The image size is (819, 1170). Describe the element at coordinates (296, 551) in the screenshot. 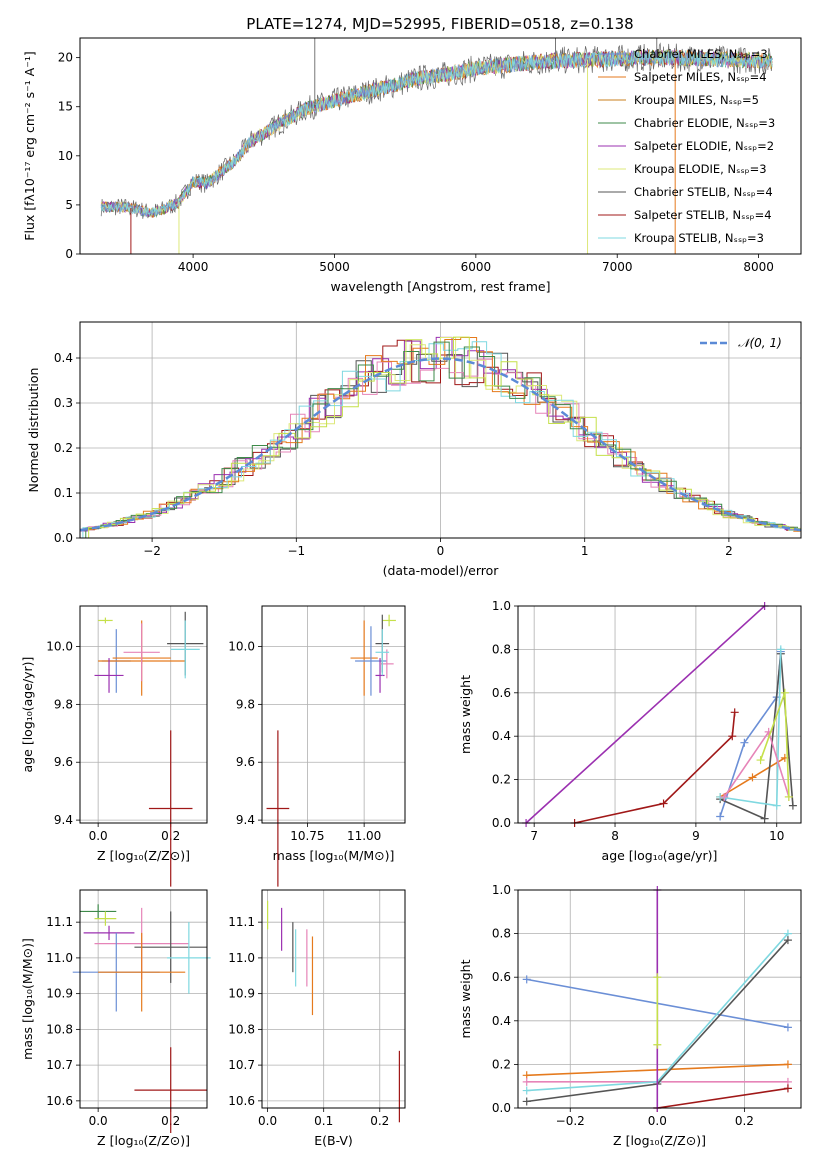

I see `x-tick-label: −1` at that location.